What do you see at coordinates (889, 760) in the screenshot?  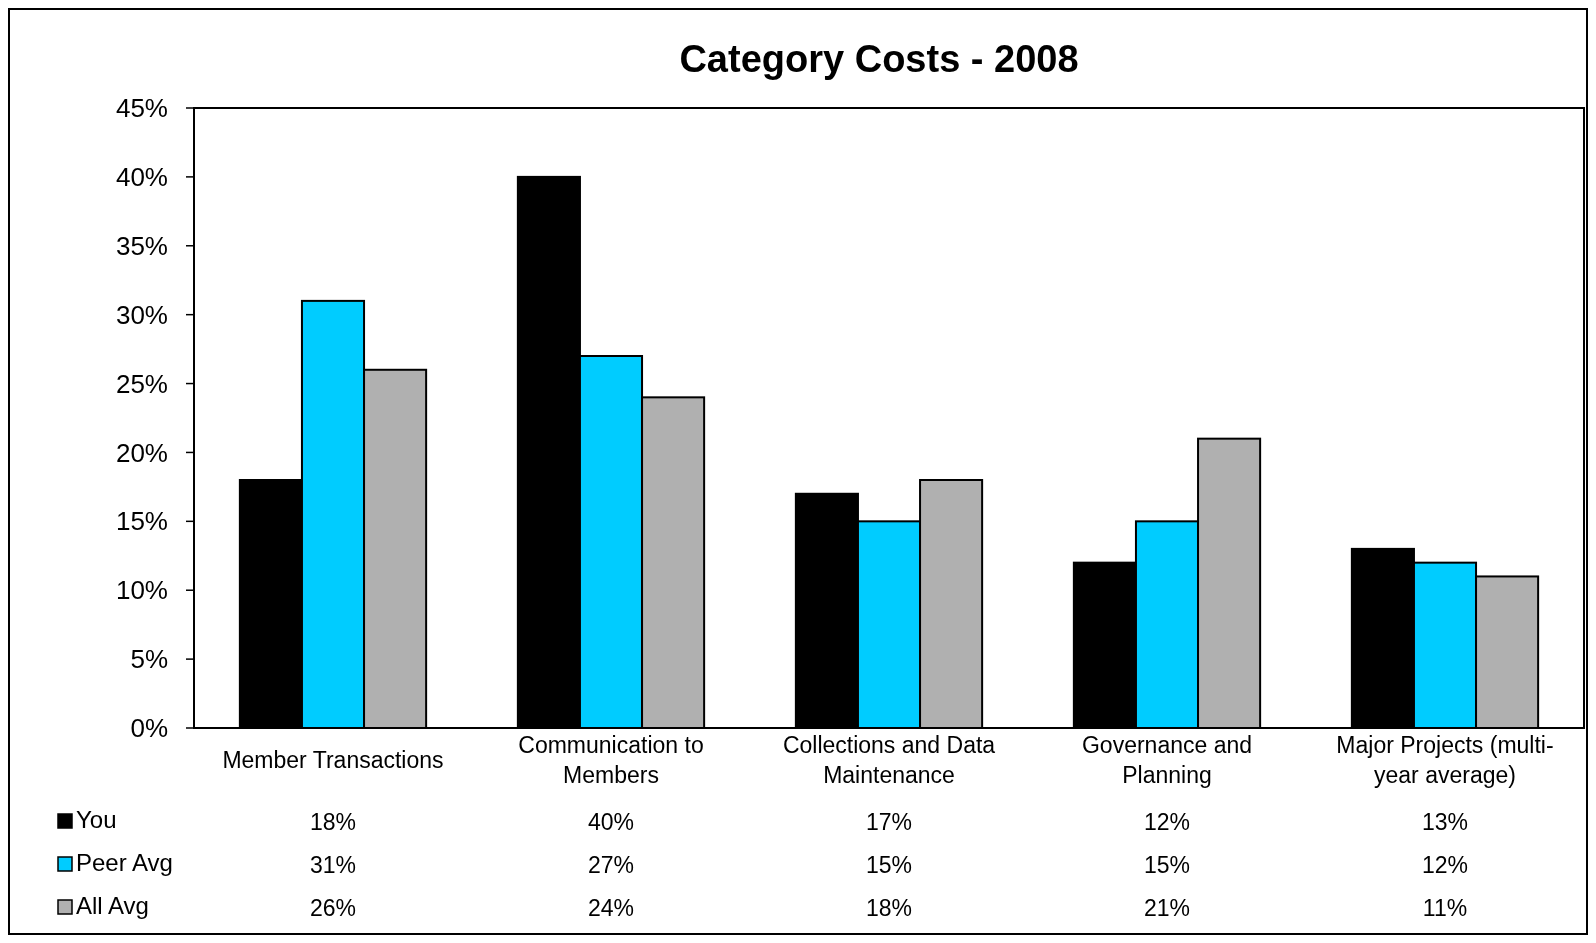 I see `x-tick-label: Collections and Data Maintenance` at bounding box center [889, 760].